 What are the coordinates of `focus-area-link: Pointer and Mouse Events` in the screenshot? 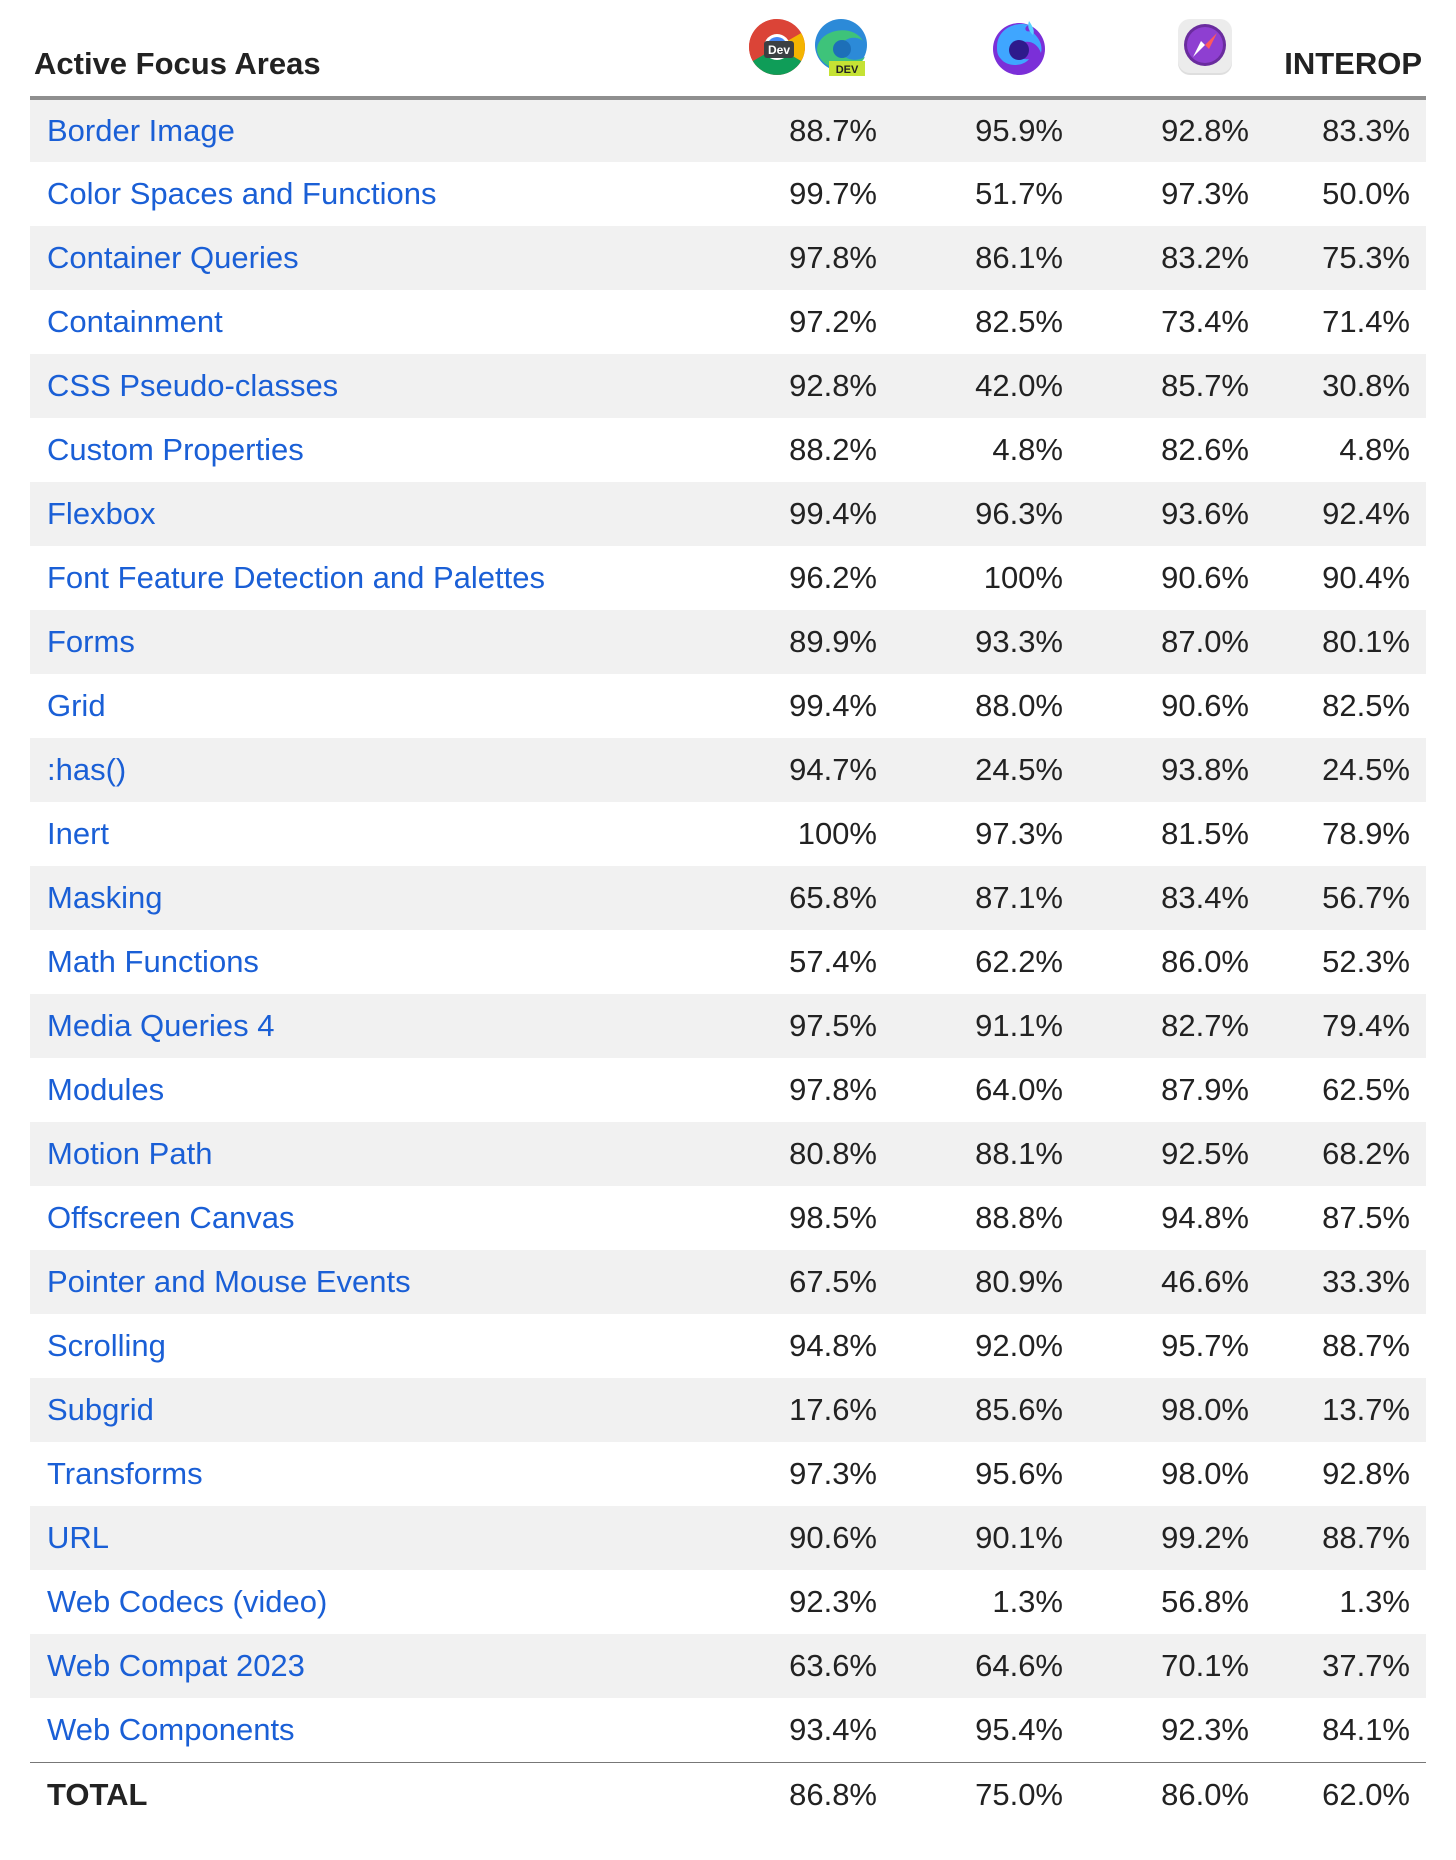 It's located at (229, 1281).